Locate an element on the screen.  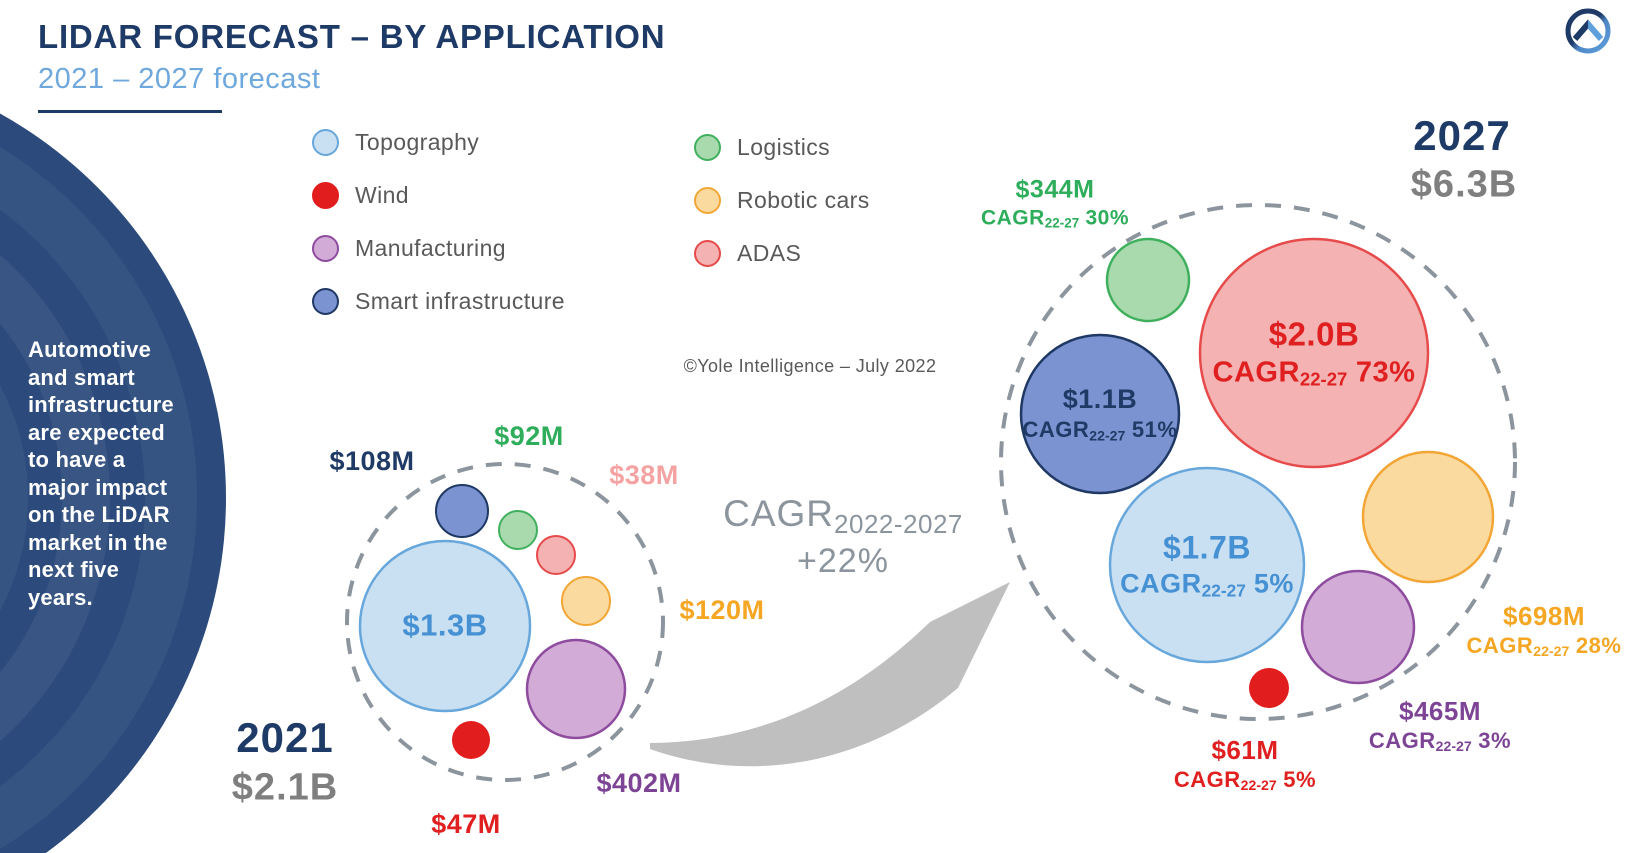
bubble-2027-wind is located at coordinates (1269, 688).